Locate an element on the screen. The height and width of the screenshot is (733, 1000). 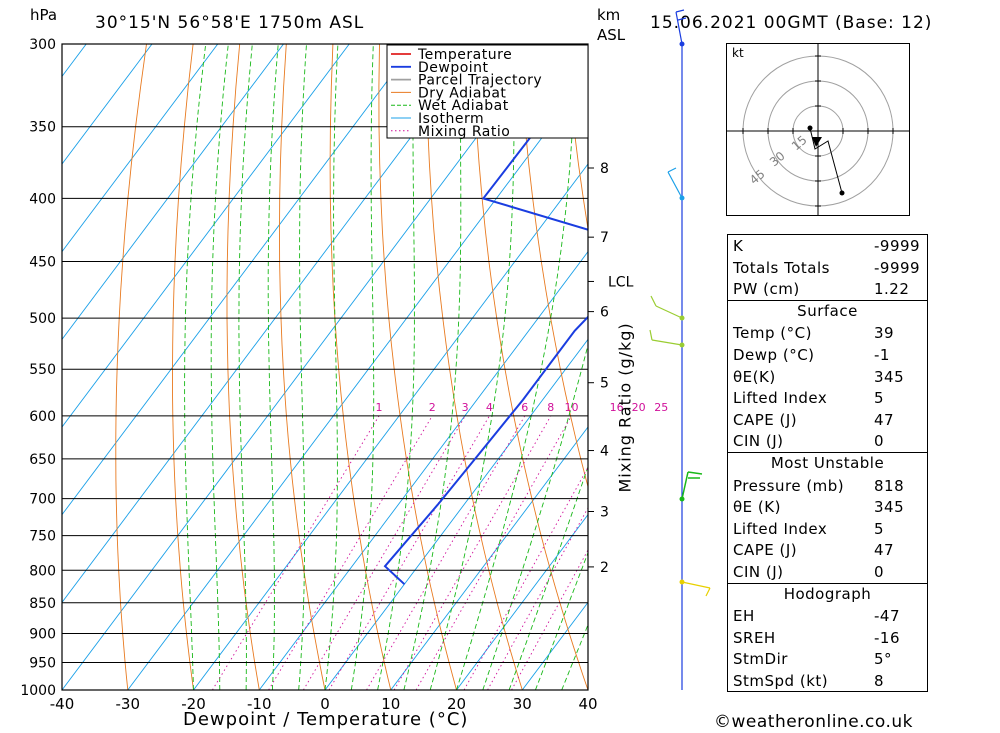
pressure-tick-label: 1000 is located at coordinates (38, 691).